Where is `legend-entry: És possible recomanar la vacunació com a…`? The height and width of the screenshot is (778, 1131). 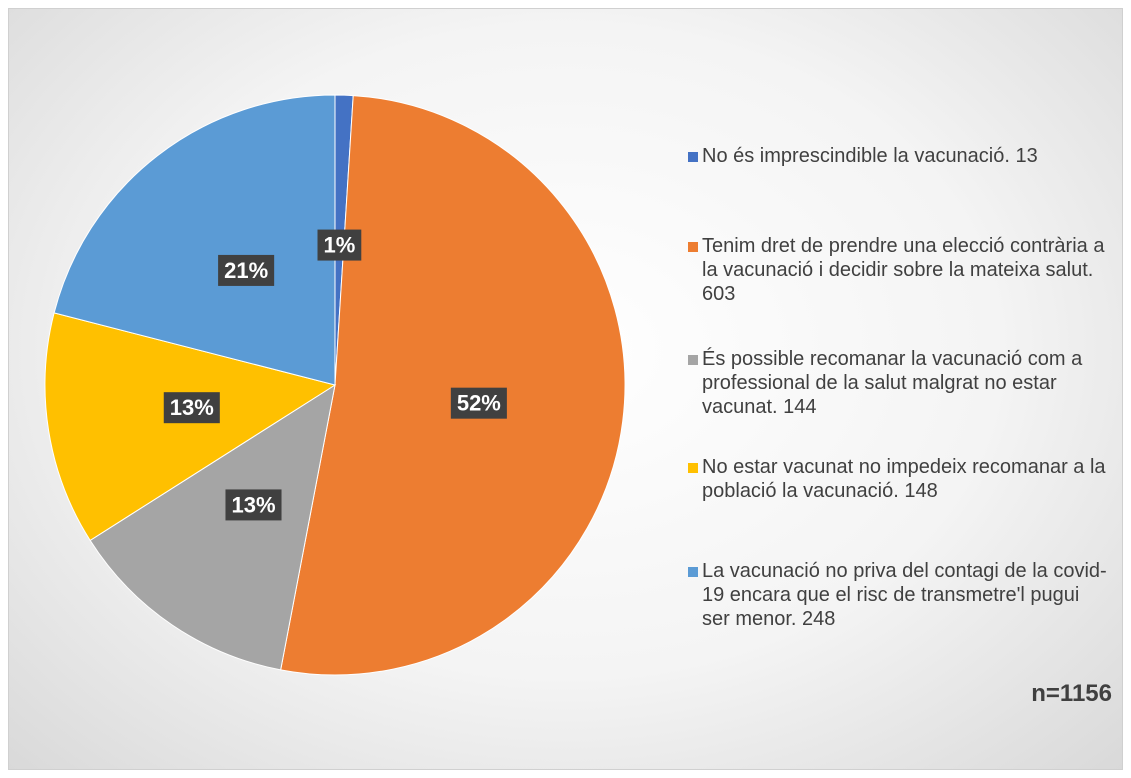 legend-entry: És possible recomanar la vacunació com a… is located at coordinates (900, 383).